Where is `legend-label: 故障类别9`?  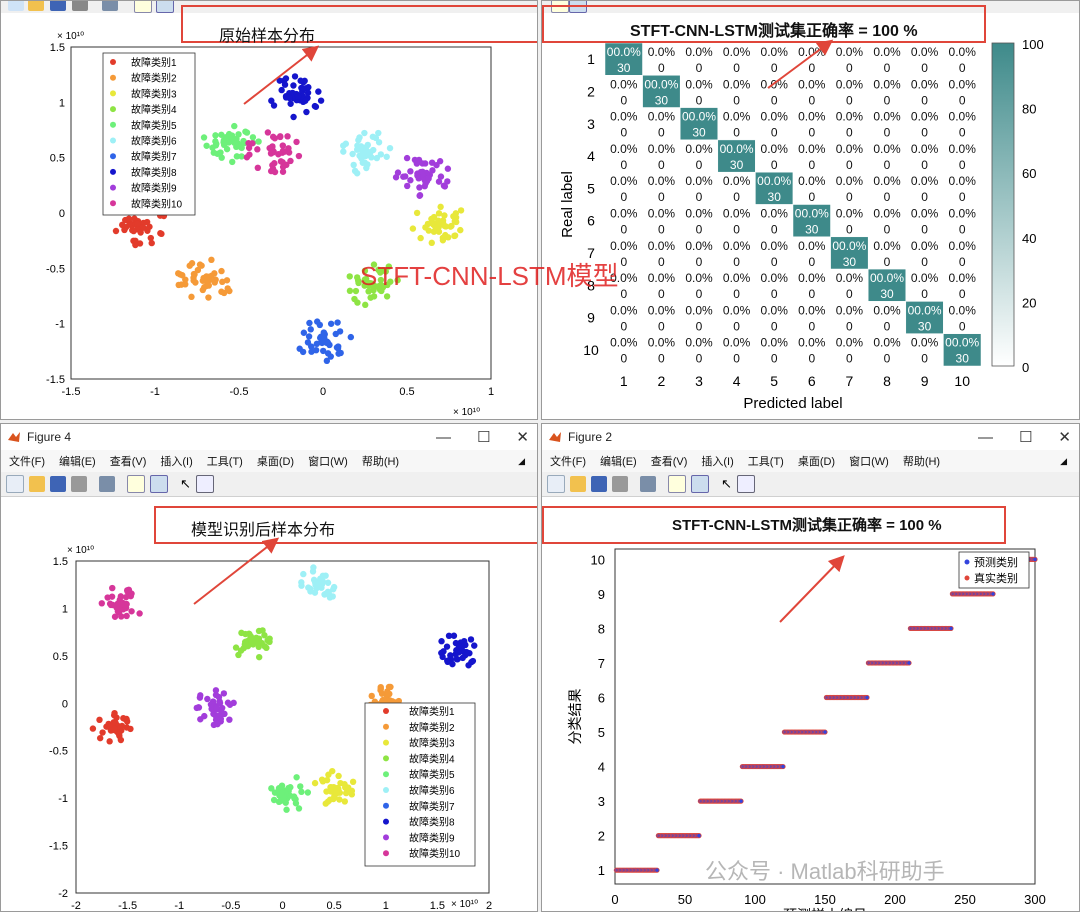
legend-label: 故障类别9 is located at coordinates (432, 837).